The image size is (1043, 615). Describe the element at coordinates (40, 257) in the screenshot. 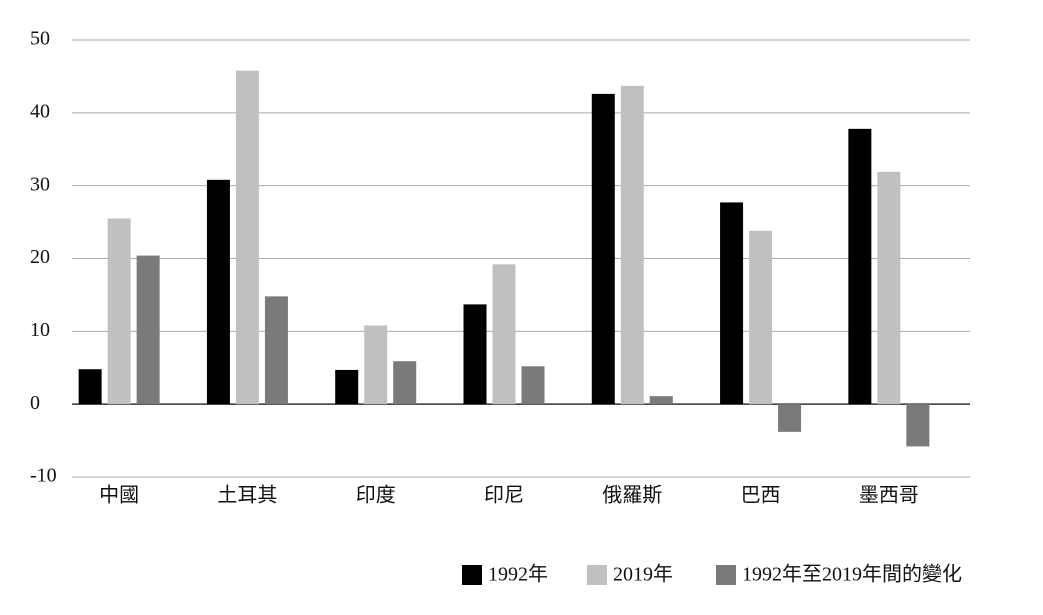

I see `y-tick-label: 20` at that location.